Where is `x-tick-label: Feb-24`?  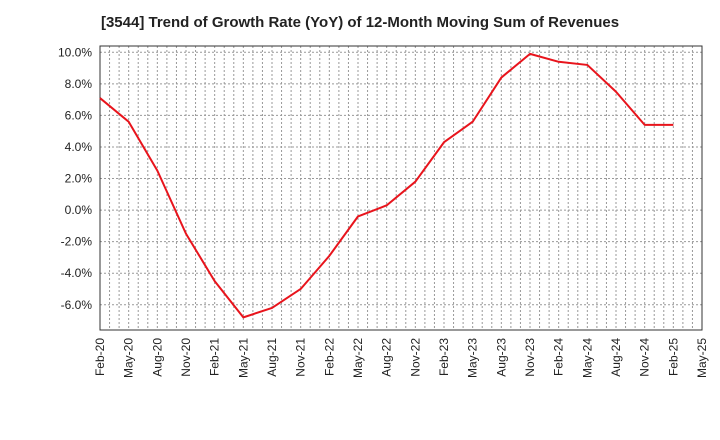 x-tick-label: Feb-24 is located at coordinates (559, 357).